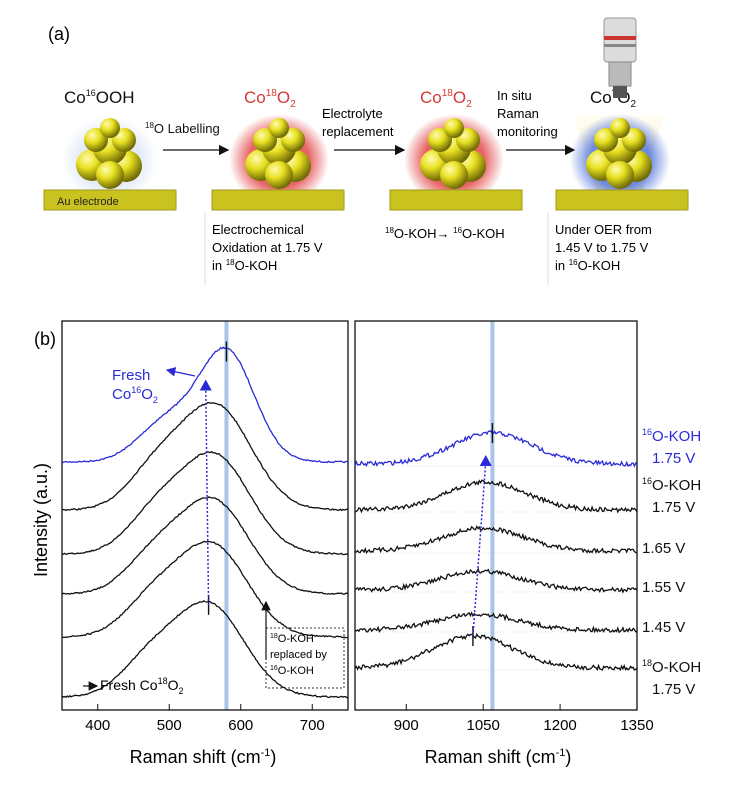  What do you see at coordinates (559, 725) in the screenshot?
I see `x-tick-label: 1200` at bounding box center [559, 725].